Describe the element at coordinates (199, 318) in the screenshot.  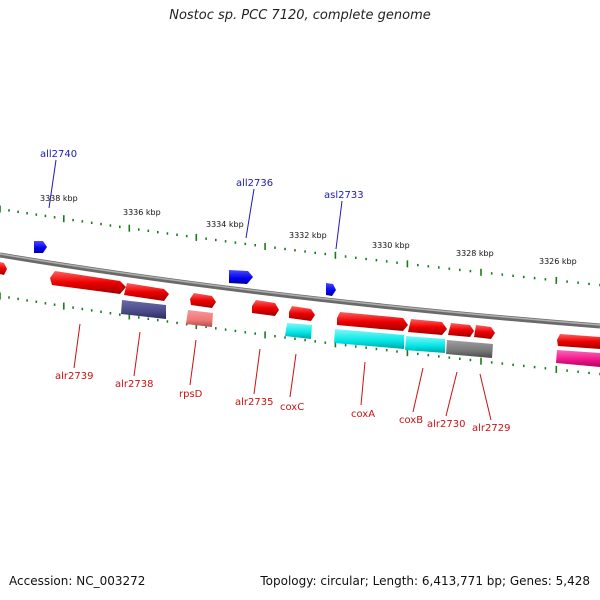
I see `cds-rpsD-bar` at that location.